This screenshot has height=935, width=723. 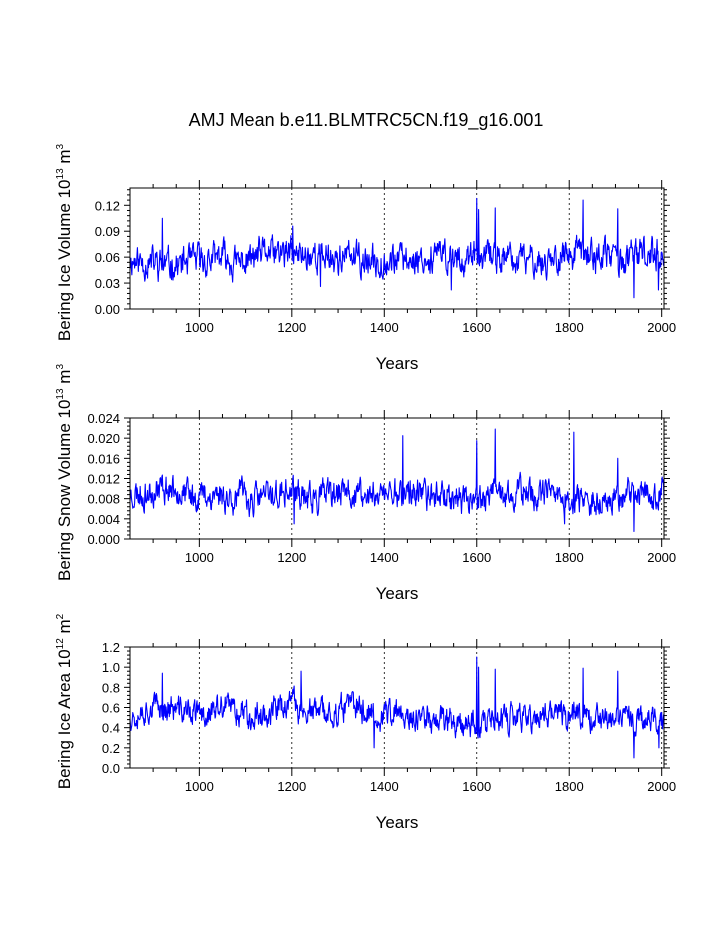 What do you see at coordinates (103, 458) in the screenshot?
I see `y-tick-label: 0.016` at bounding box center [103, 458].